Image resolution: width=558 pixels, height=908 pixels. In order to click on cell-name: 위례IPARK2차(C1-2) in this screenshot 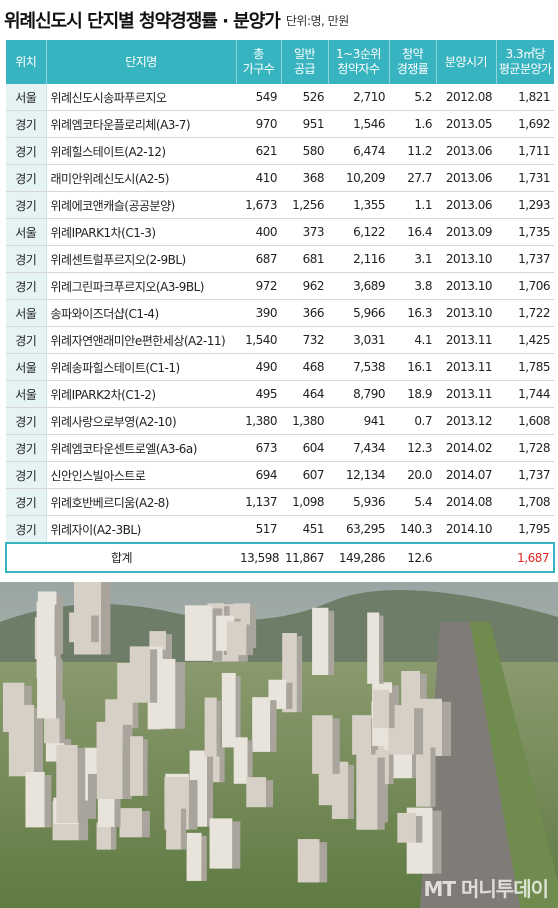, I will do `click(141, 394)`.